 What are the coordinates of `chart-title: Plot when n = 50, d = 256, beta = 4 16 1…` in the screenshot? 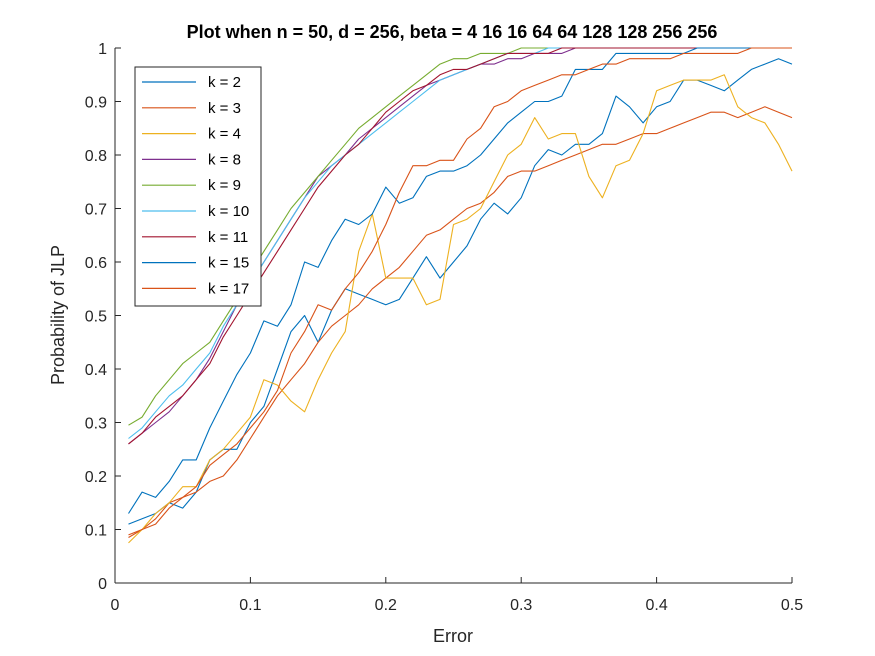 It's located at (452, 32).